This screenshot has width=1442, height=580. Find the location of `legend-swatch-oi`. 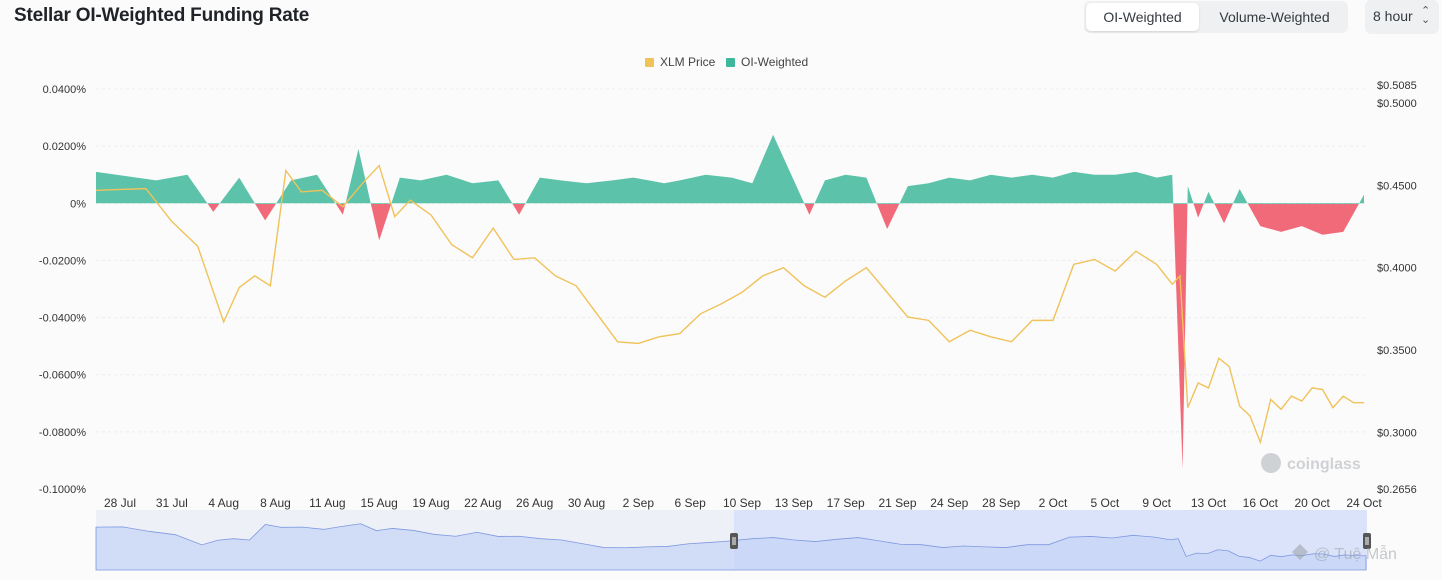

legend-swatch-oi is located at coordinates (730, 62).